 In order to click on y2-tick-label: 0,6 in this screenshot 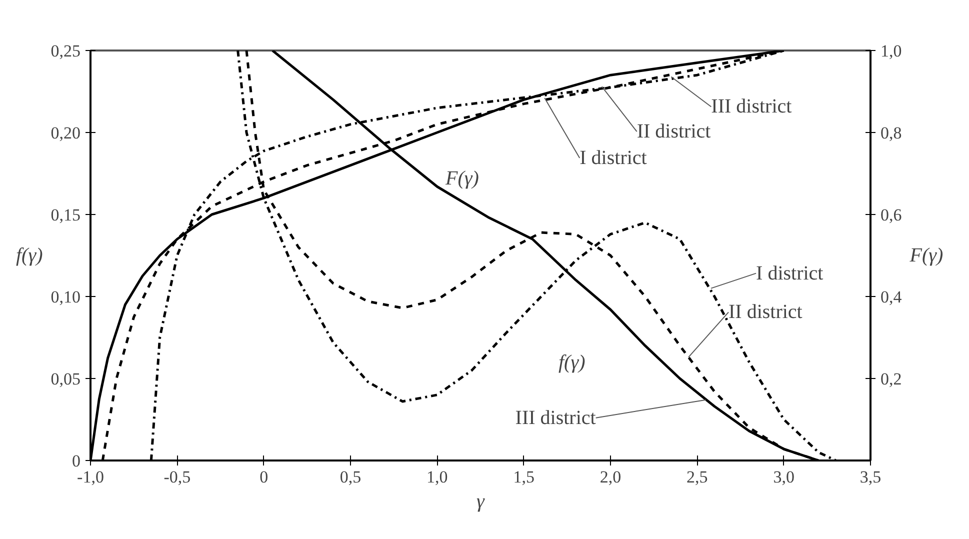, I will do `click(891, 215)`.